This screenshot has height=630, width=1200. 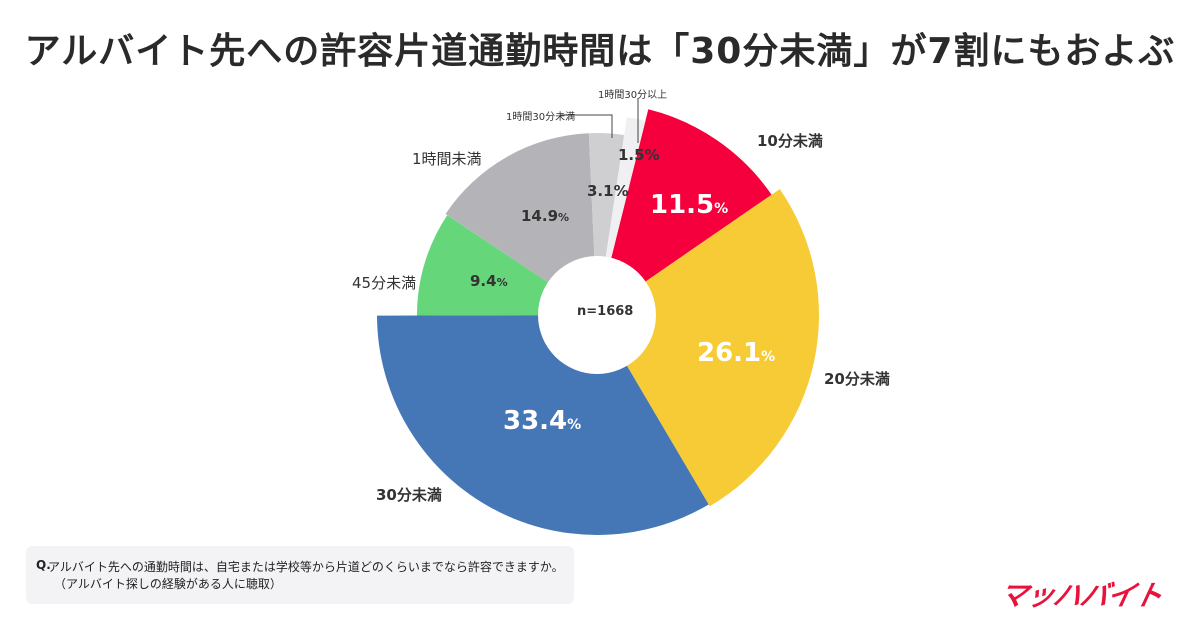 What do you see at coordinates (736, 353) in the screenshot?
I see `value-s1: 26.1%` at bounding box center [736, 353].